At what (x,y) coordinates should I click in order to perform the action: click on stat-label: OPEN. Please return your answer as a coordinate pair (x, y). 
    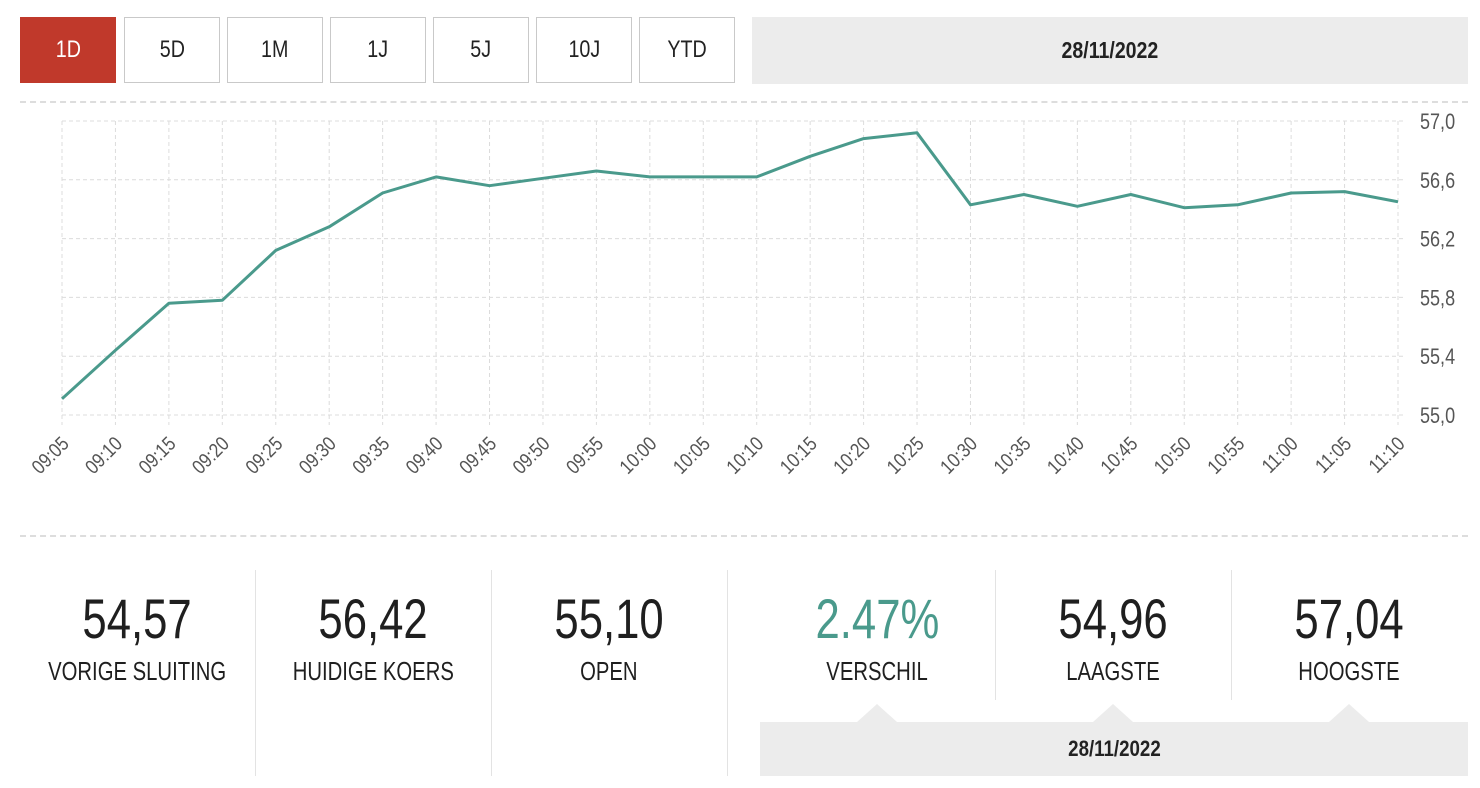
    Looking at the image, I should click on (609, 671).